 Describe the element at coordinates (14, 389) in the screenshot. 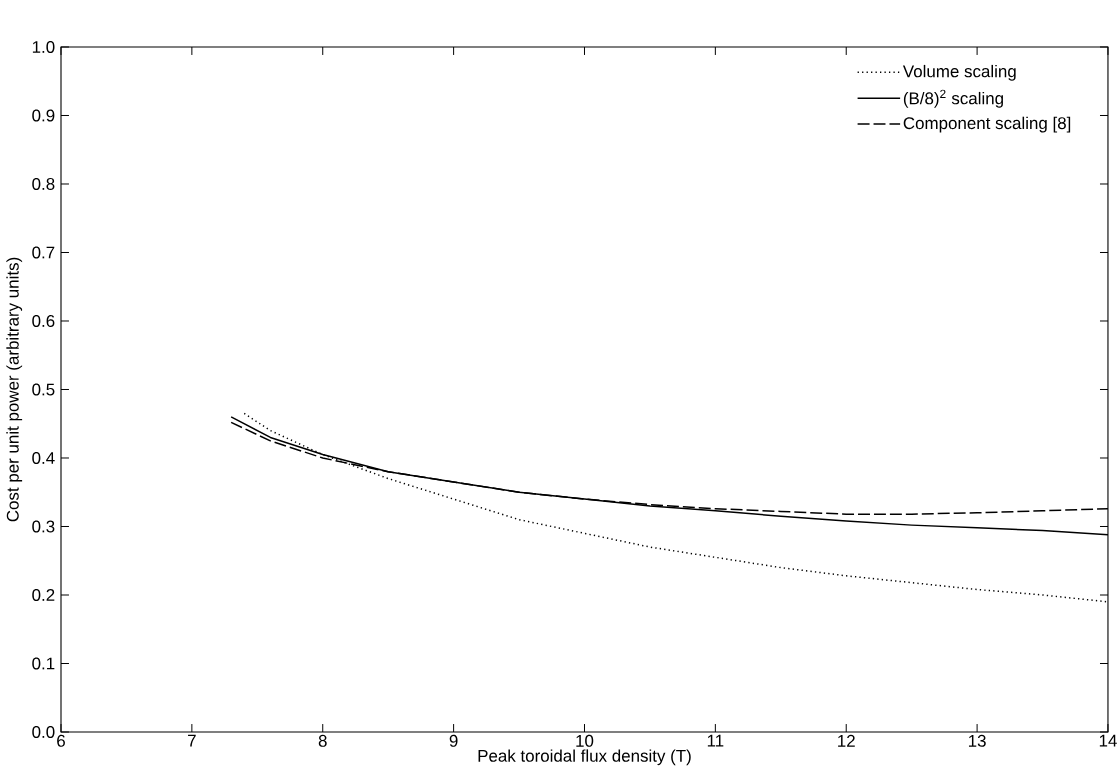

I see `y-axis-title: Cost per unit power (arbitrary units)` at that location.